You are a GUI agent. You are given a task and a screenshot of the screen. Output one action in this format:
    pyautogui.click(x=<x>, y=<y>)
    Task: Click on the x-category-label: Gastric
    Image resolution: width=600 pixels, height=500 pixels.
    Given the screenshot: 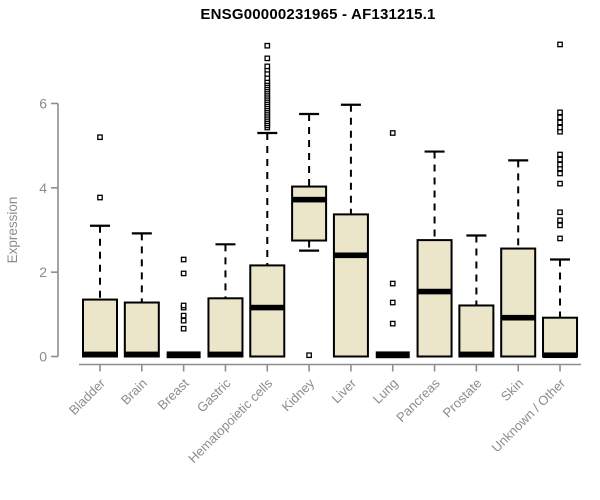 What is the action you would take?
    pyautogui.click(x=214, y=395)
    